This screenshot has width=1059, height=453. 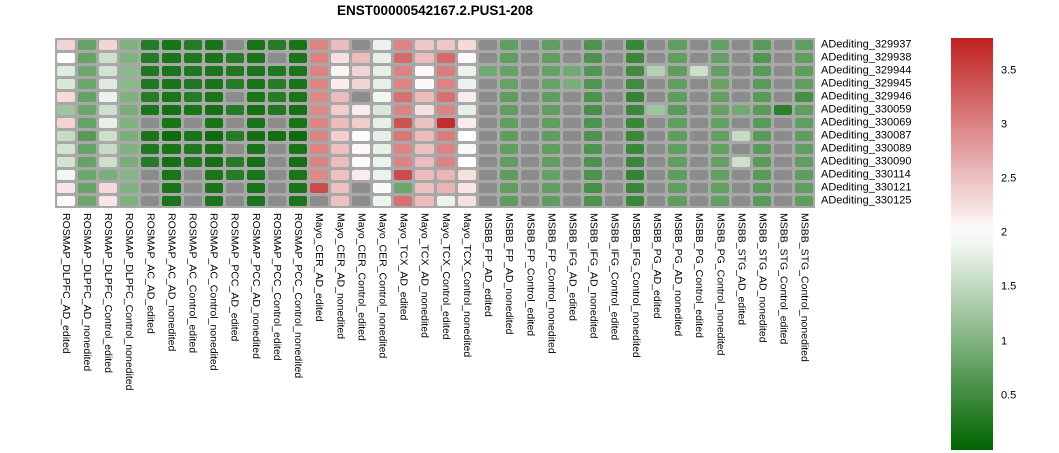 I want to click on row-label: ADediting_330087, so click(x=866, y=135).